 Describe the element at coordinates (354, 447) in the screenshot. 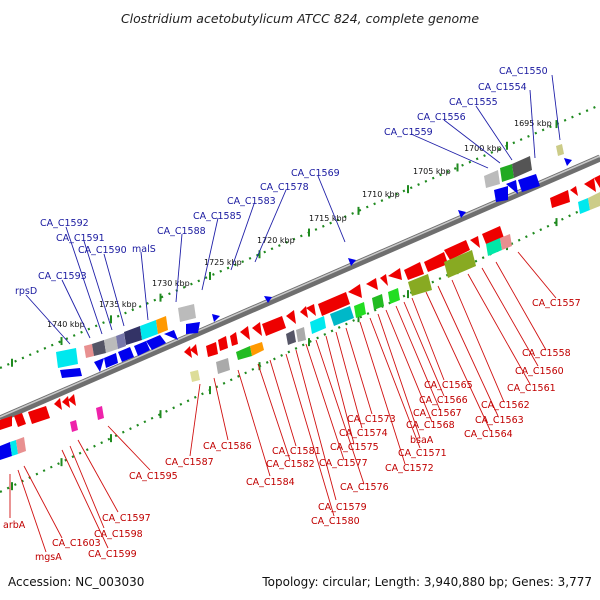

I see `gene-label: CA_C1575` at that location.